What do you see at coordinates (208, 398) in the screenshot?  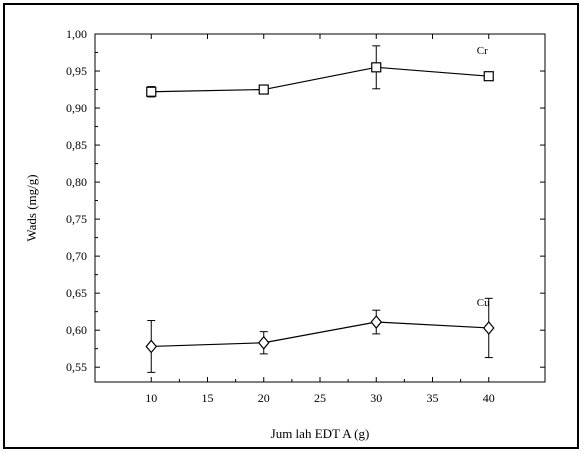 I see `x-tick-label: 15` at bounding box center [208, 398].